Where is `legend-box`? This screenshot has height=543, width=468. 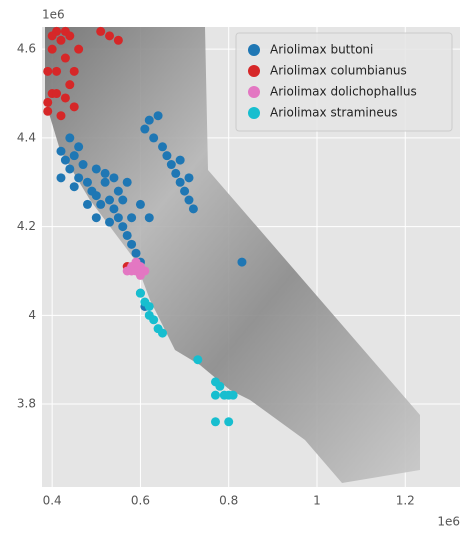
legend-box is located at coordinates (344, 82).